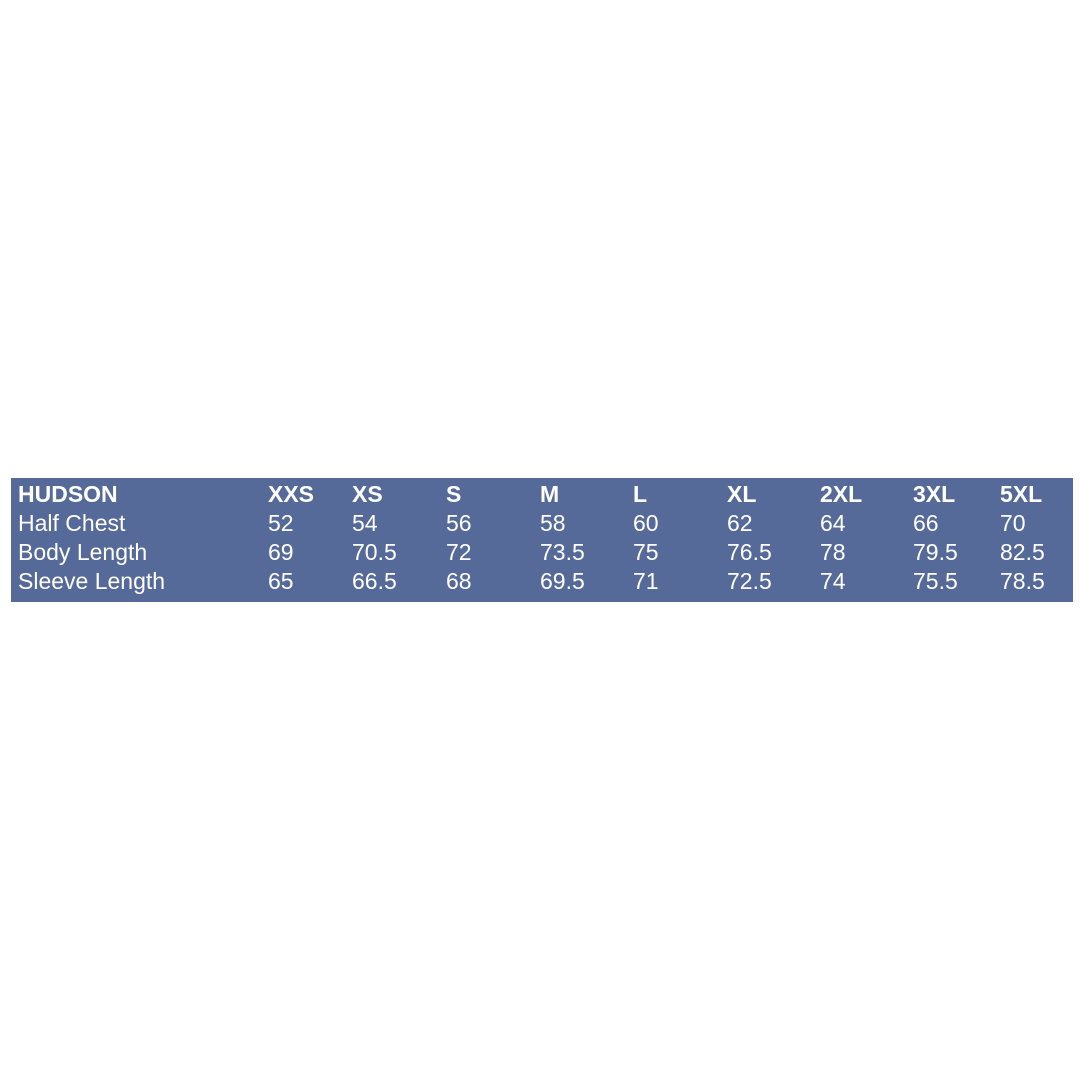  Describe the element at coordinates (926, 523) in the screenshot. I see `table-cell: 66` at that location.